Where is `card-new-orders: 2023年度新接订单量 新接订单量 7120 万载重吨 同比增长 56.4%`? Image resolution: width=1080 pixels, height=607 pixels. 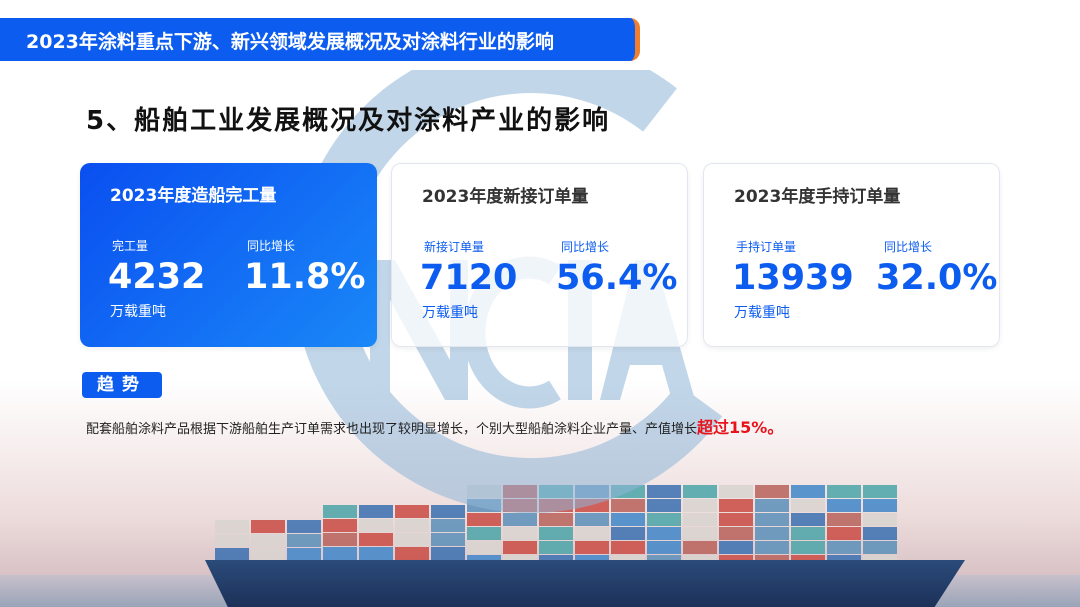
card-new-orders: 2023年度新接订单量 新接订单量 7120 万载重吨 同比增长 56.4% is located at coordinates (539, 255).